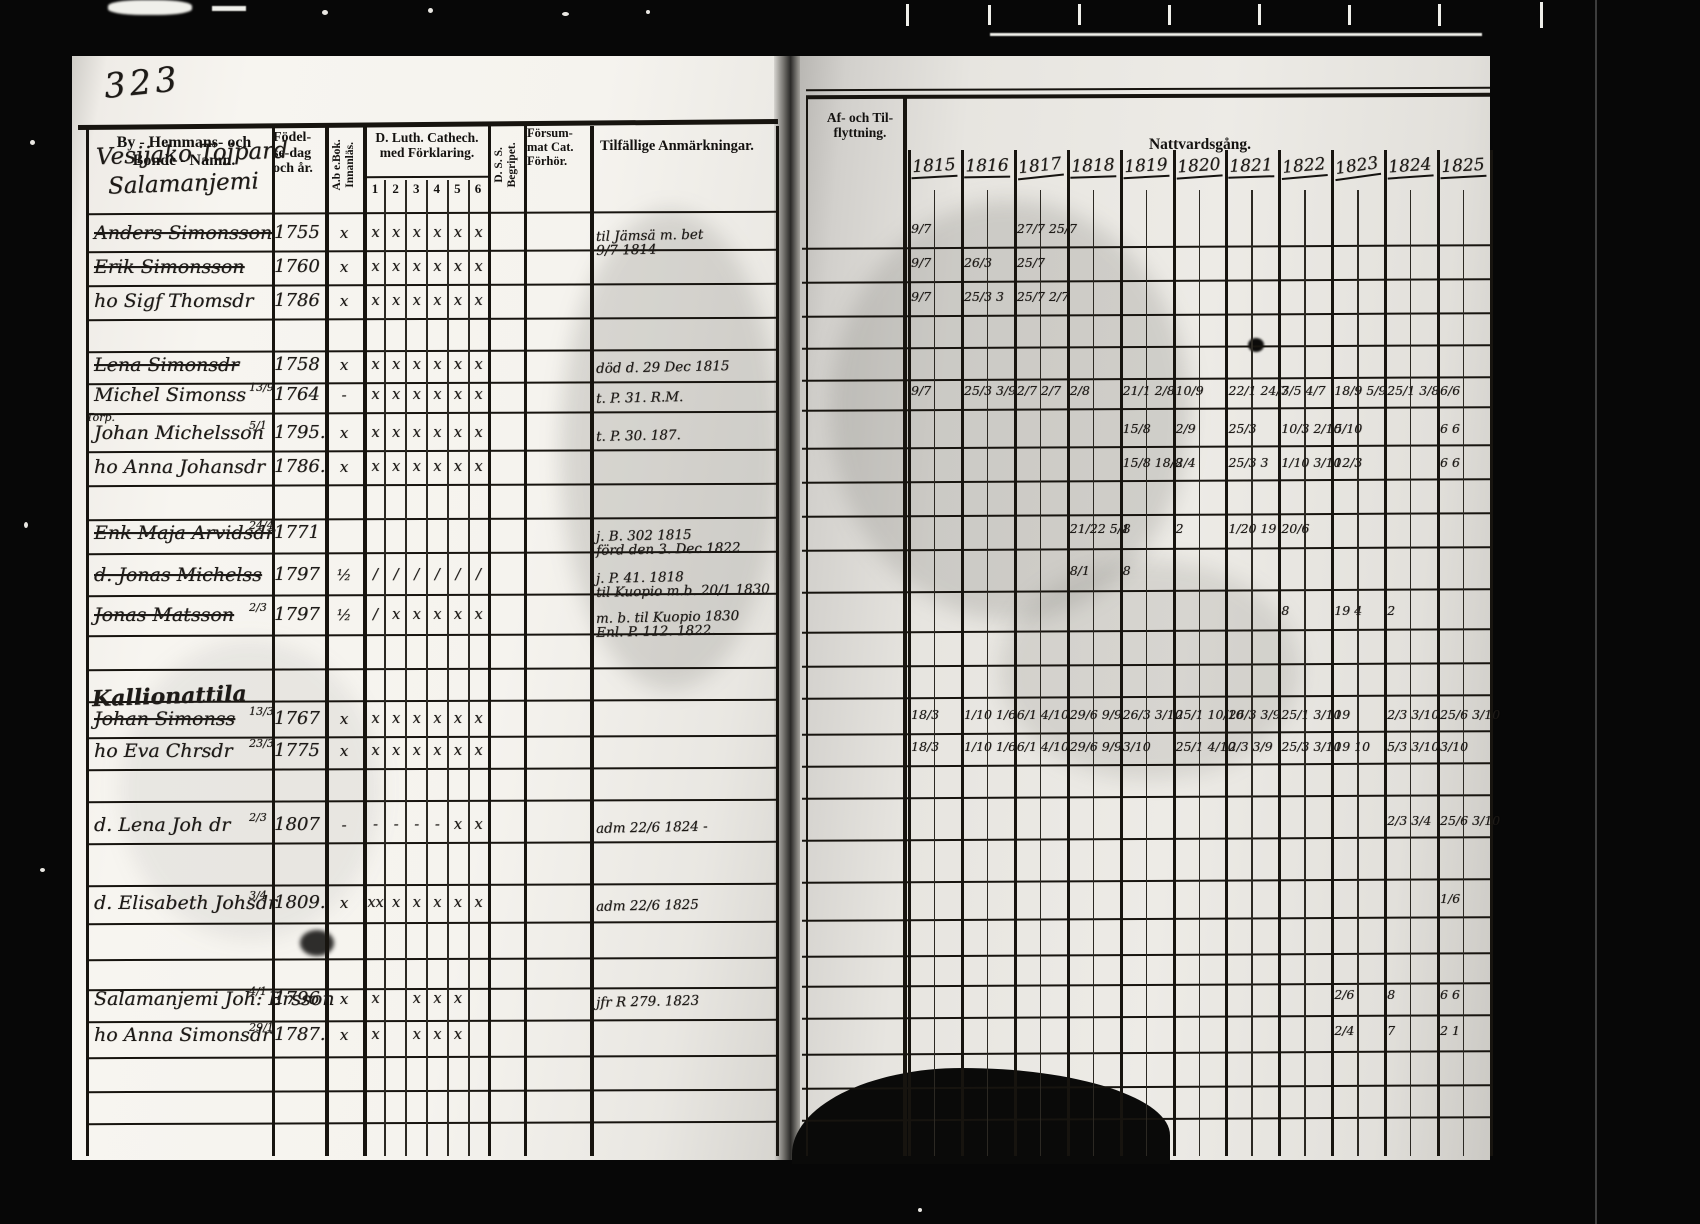  What do you see at coordinates (258, 425) in the screenshot?
I see `birth-date-fraction: 5/1` at bounding box center [258, 425].